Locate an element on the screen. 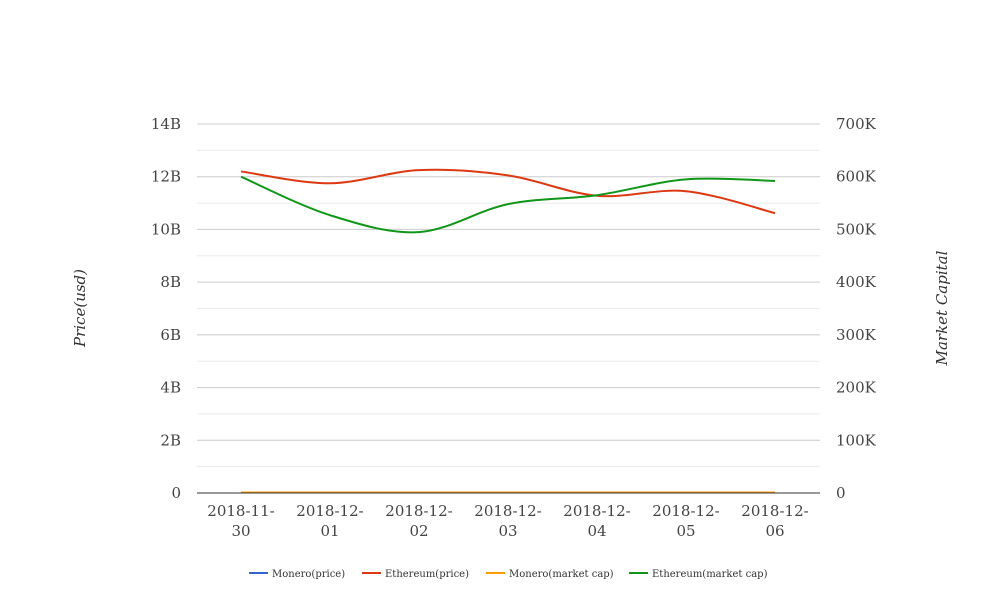 This screenshot has height=616, width=1008. x-tick-label: 2018-12-03 is located at coordinates (507, 521).